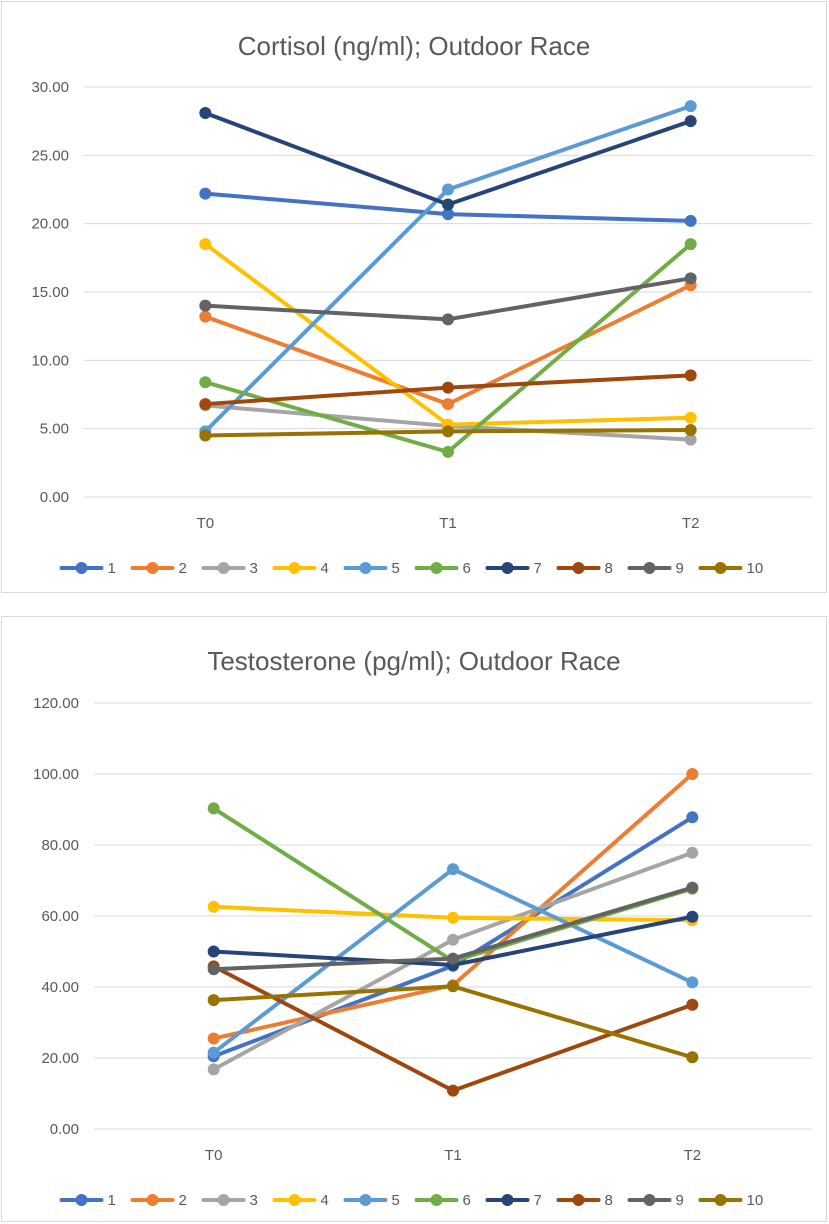 The image size is (829, 1224). What do you see at coordinates (693, 1155) in the screenshot?
I see `x-tick-label: T2` at bounding box center [693, 1155].